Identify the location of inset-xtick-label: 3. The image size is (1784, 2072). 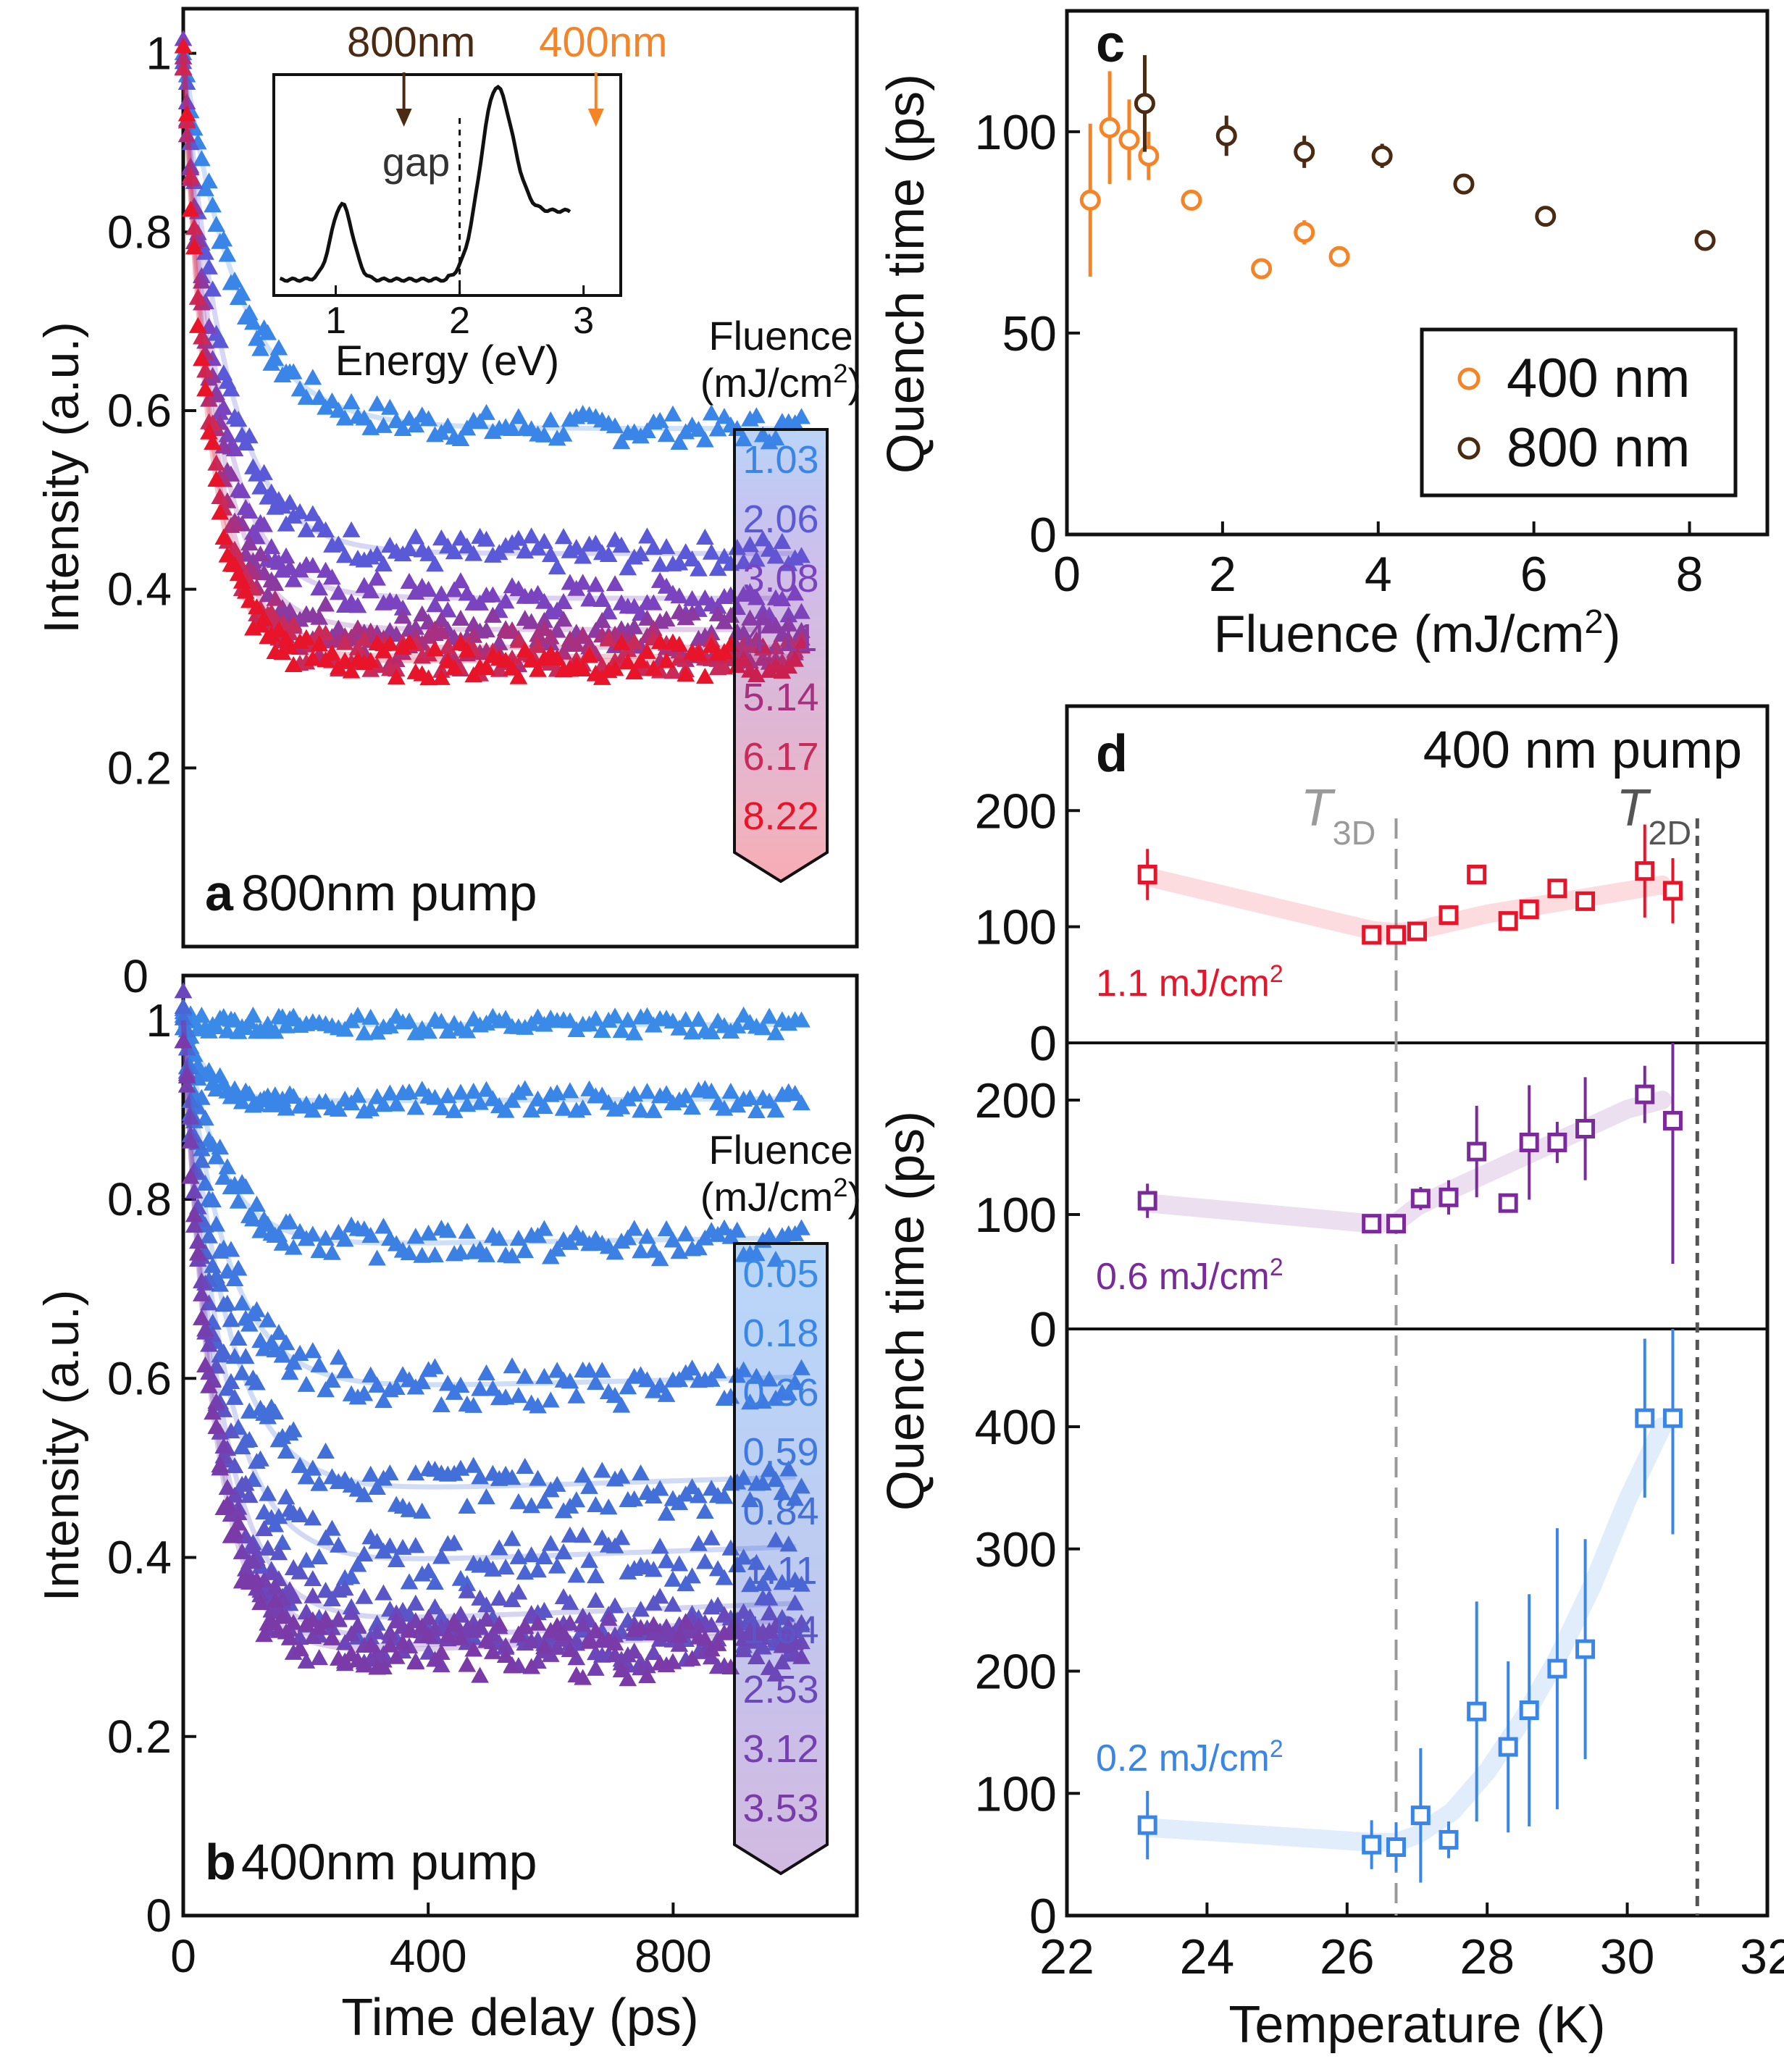
(583, 321).